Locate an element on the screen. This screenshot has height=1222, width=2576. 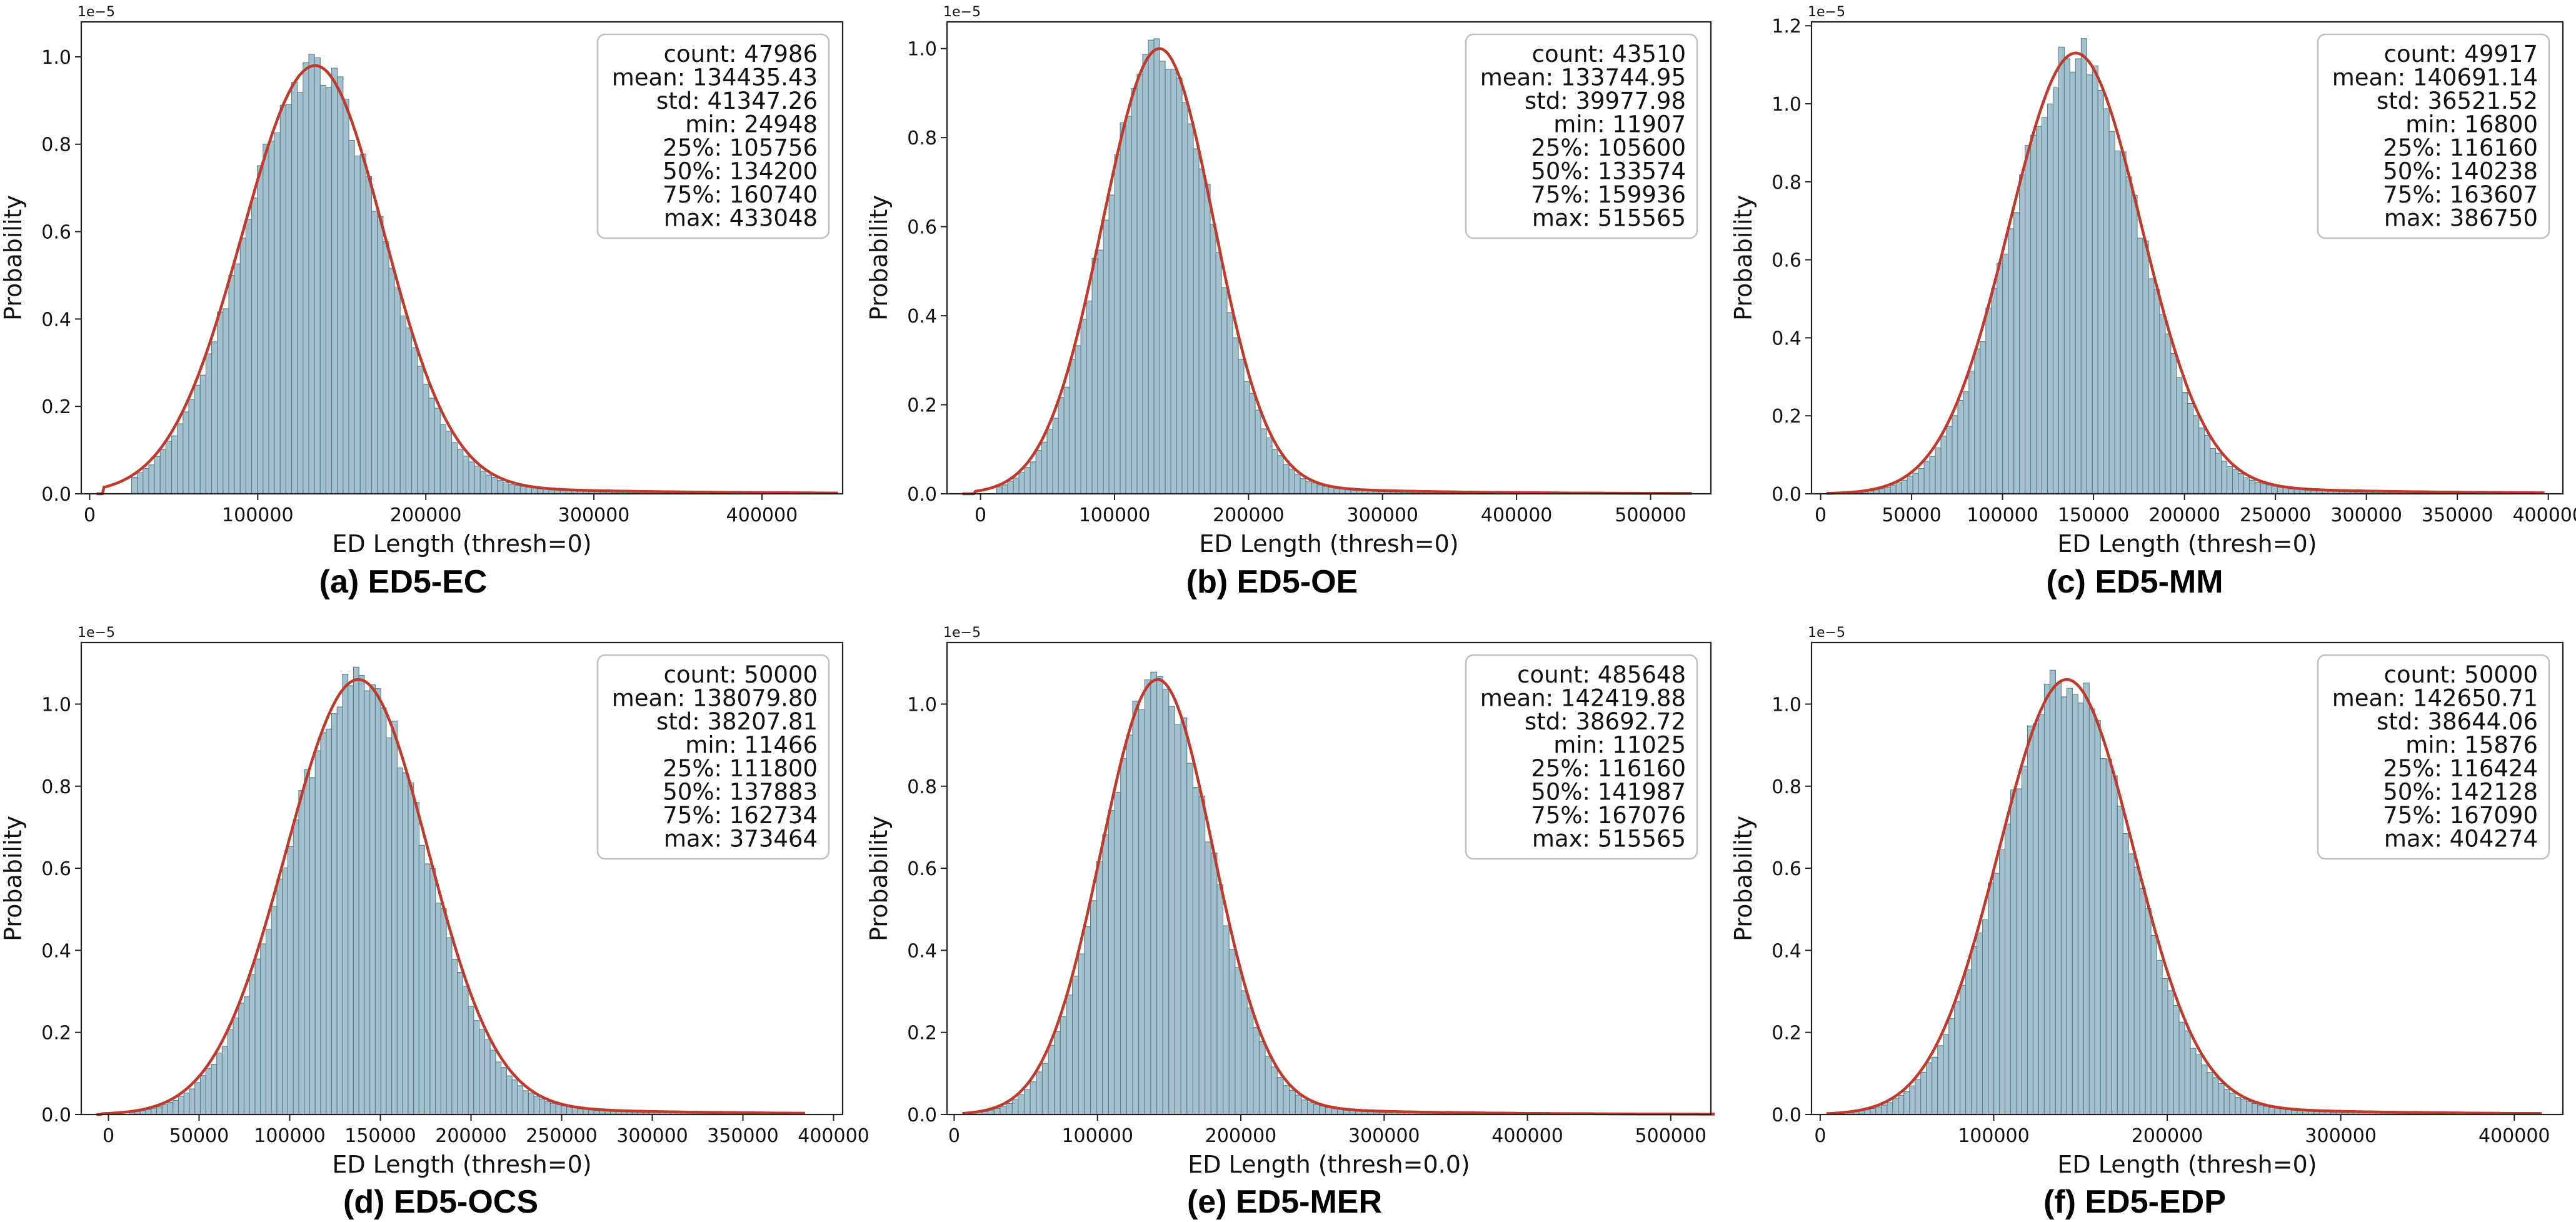
x-tick-label: 0 is located at coordinates (954, 1136).